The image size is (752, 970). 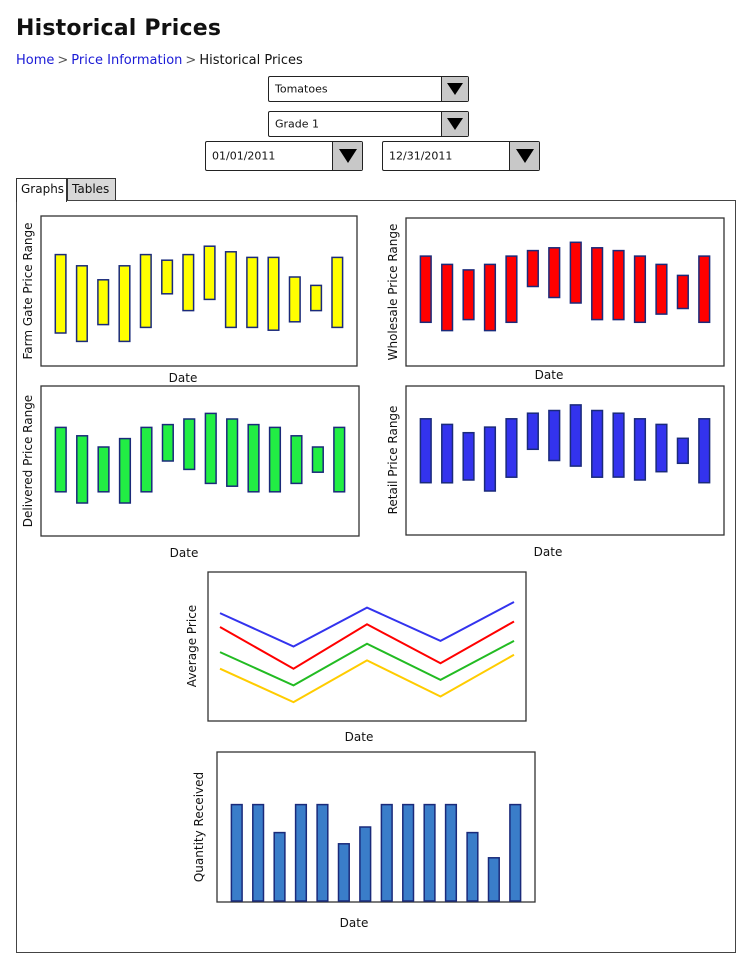 I want to click on product-select-toggle, so click(x=454, y=89).